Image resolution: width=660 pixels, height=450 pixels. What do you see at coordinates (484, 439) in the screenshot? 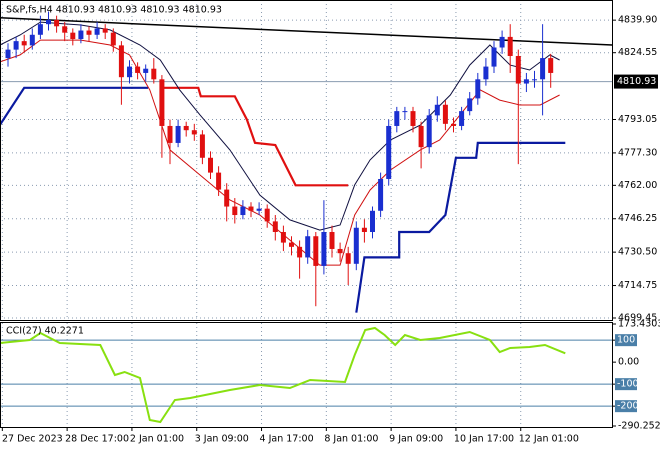
I see `x-tick-label: 10 Jan 17:00` at bounding box center [484, 439].